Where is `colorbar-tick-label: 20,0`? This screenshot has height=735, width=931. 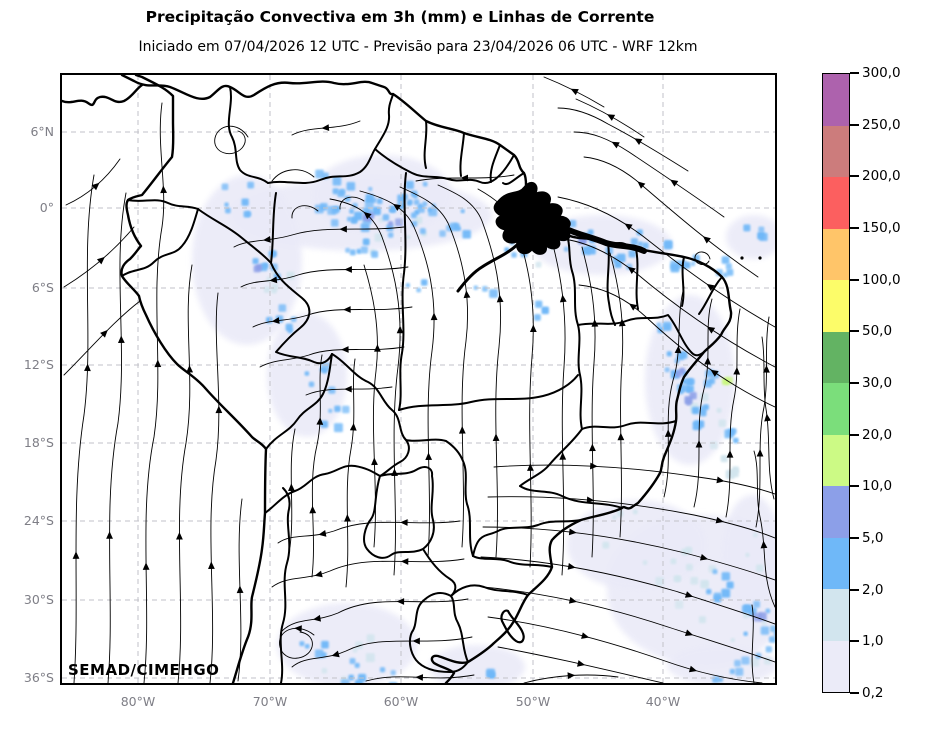 colorbar-tick-label: 20,0 is located at coordinates (877, 434).